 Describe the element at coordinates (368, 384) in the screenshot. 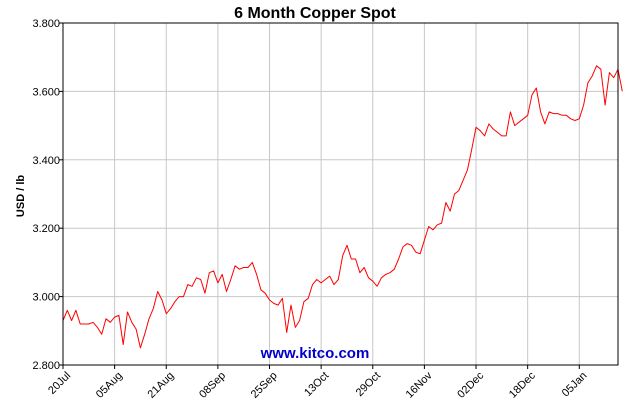

I see `x-tick-label: 29Oct` at that location.